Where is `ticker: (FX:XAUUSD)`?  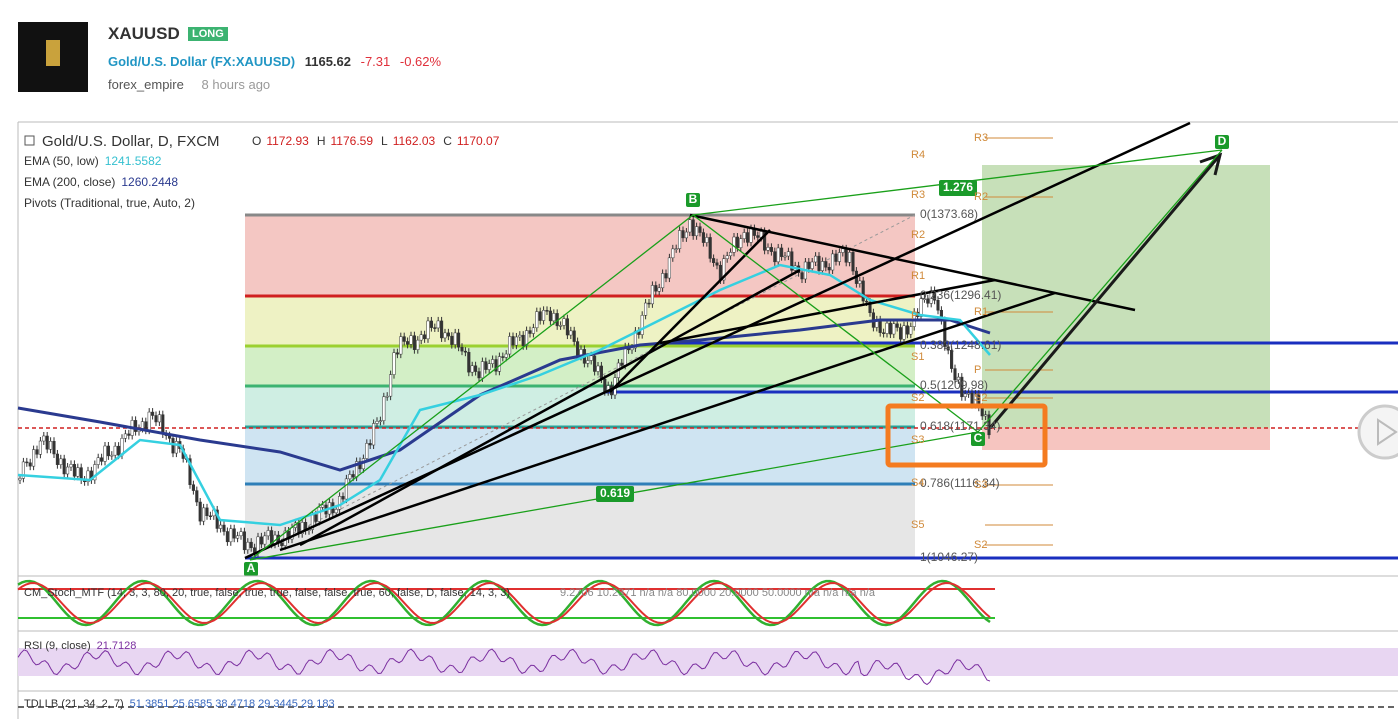
ticker: (FX:XAUUSD) is located at coordinates (253, 61).